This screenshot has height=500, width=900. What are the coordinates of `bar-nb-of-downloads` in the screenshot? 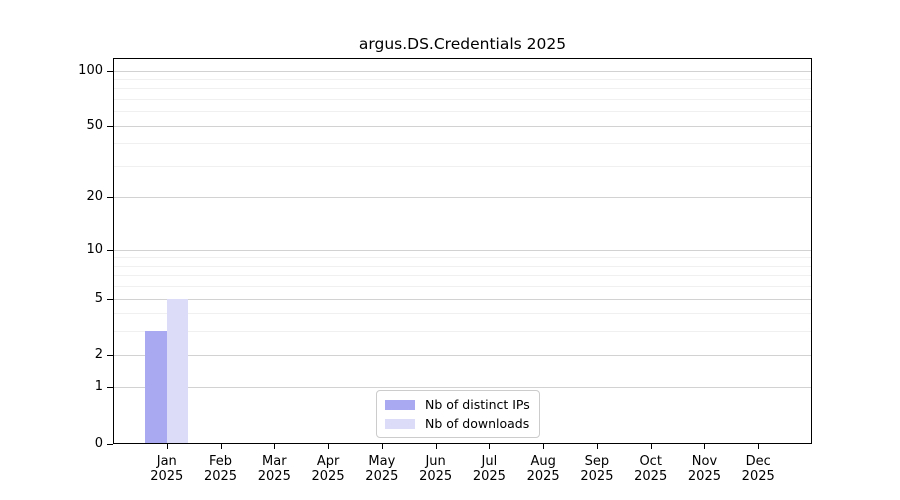 It's located at (177, 371).